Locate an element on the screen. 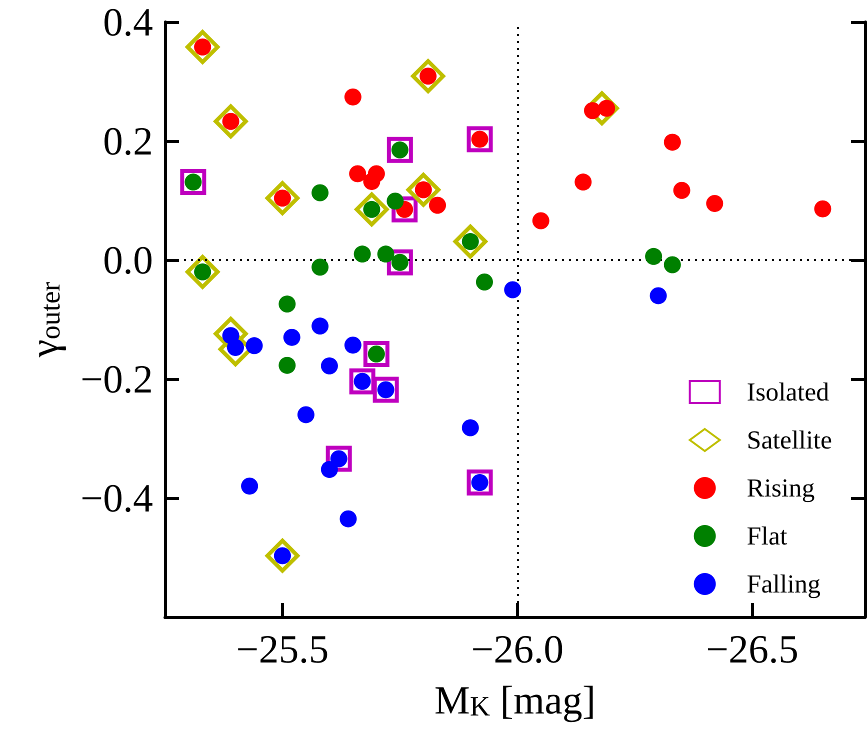 The width and height of the screenshot is (867, 737). y-tick-label: −0.4 is located at coordinates (116, 498).